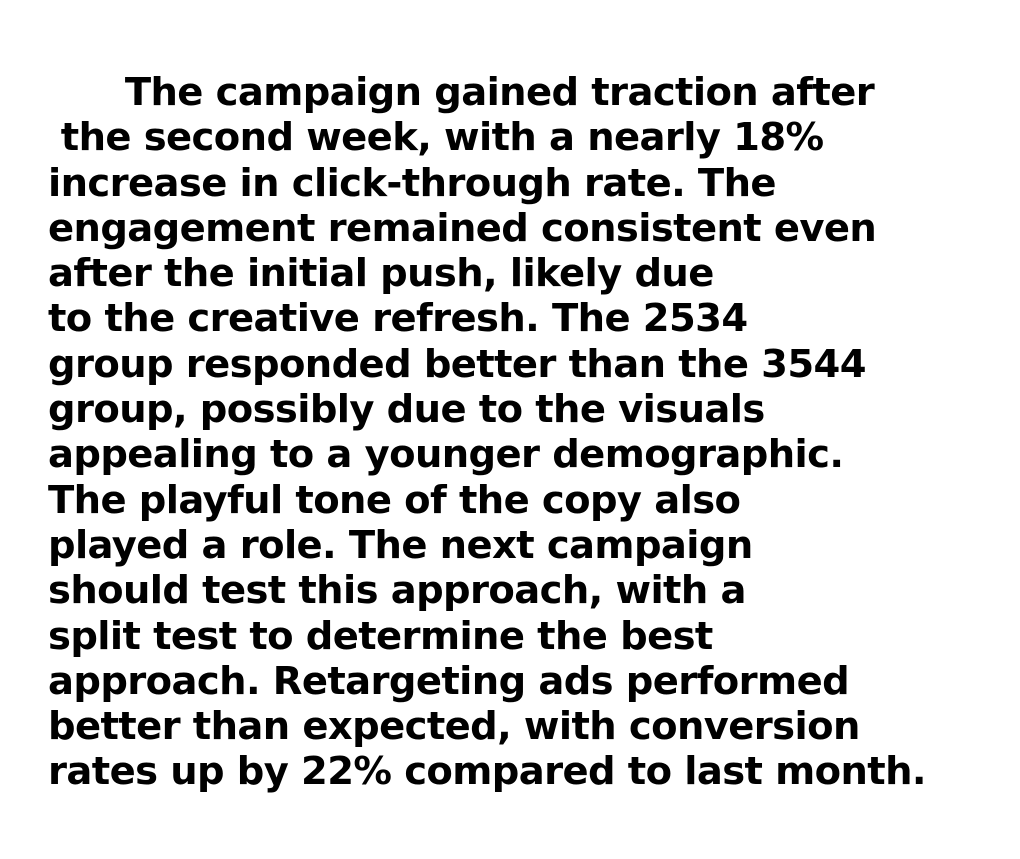 The width and height of the screenshot is (1020, 859). I want to click on text-line-11: played a role. The next campaign, so click(400, 545).